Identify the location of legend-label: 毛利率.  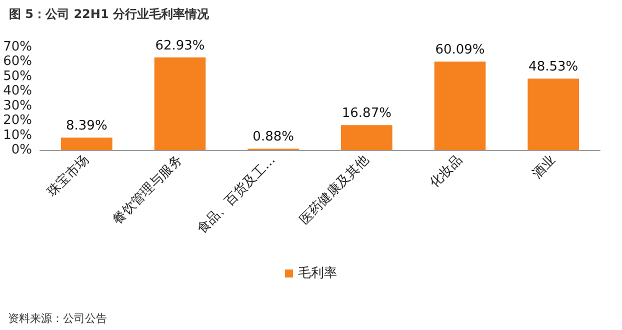
(317, 273).